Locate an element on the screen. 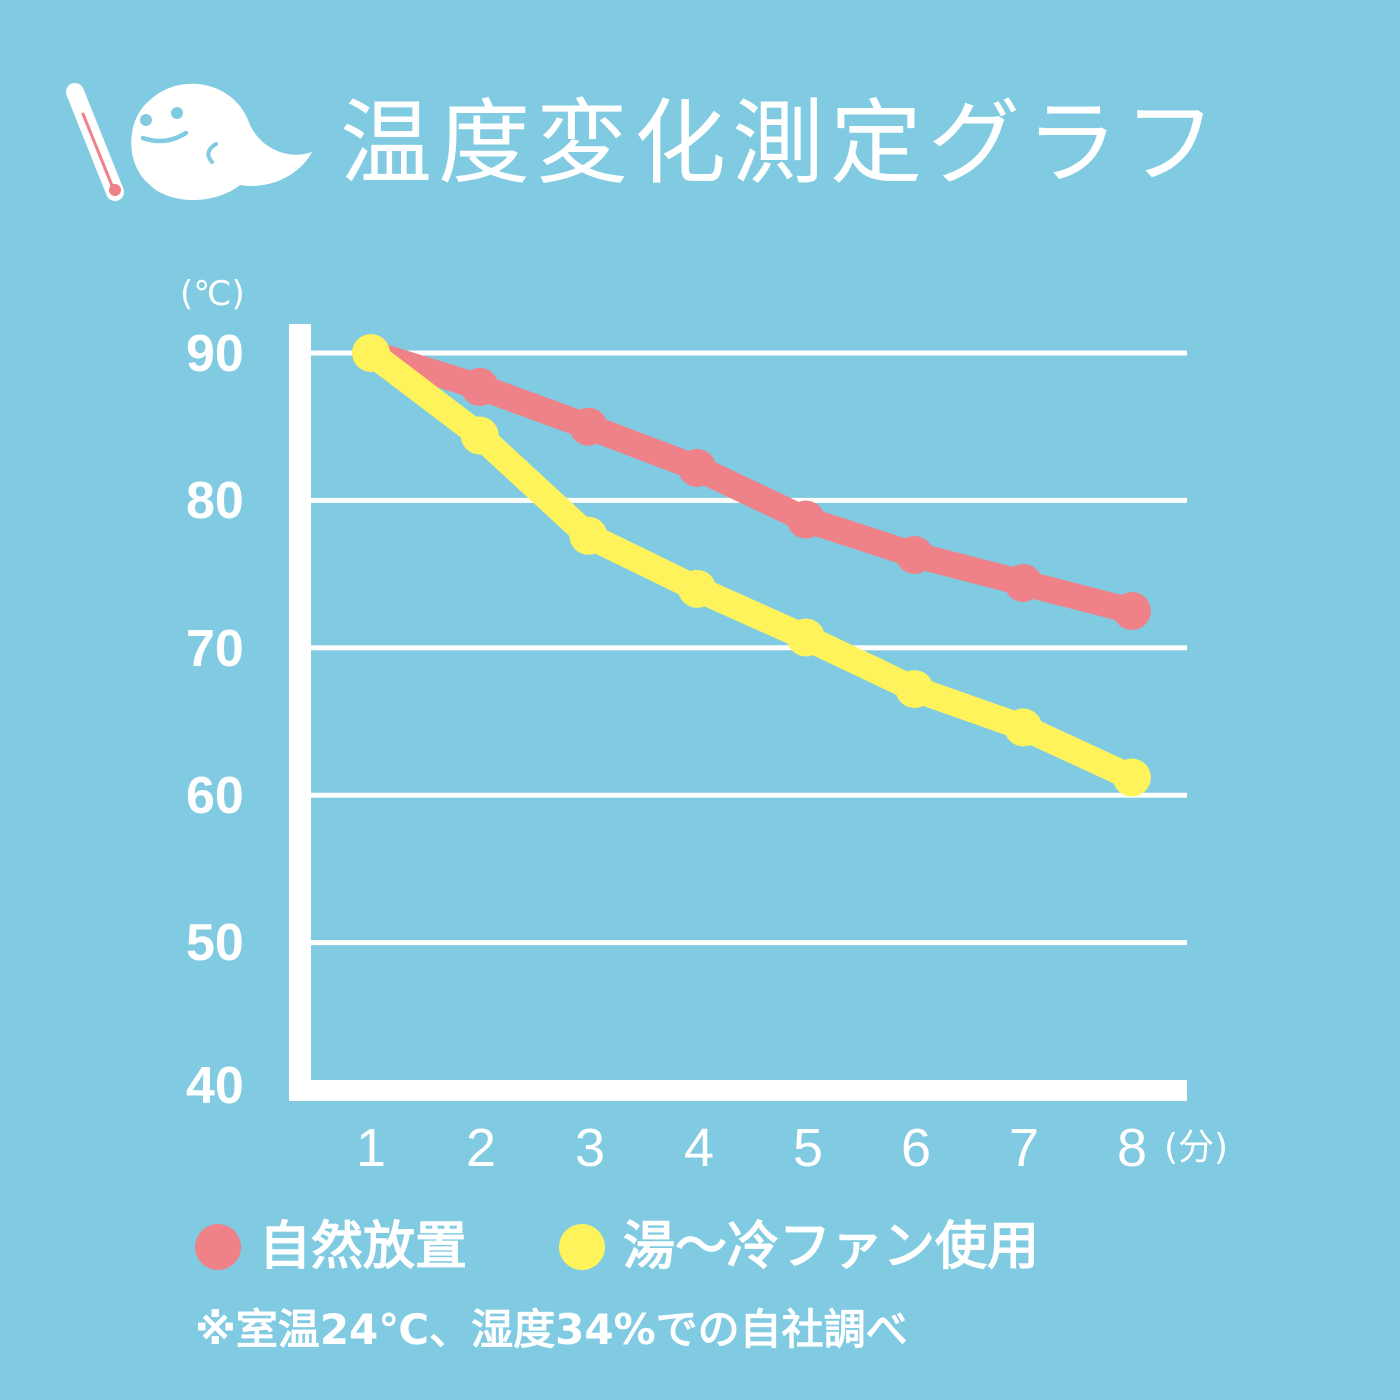  y-tick-50: 50 is located at coordinates (215, 943).